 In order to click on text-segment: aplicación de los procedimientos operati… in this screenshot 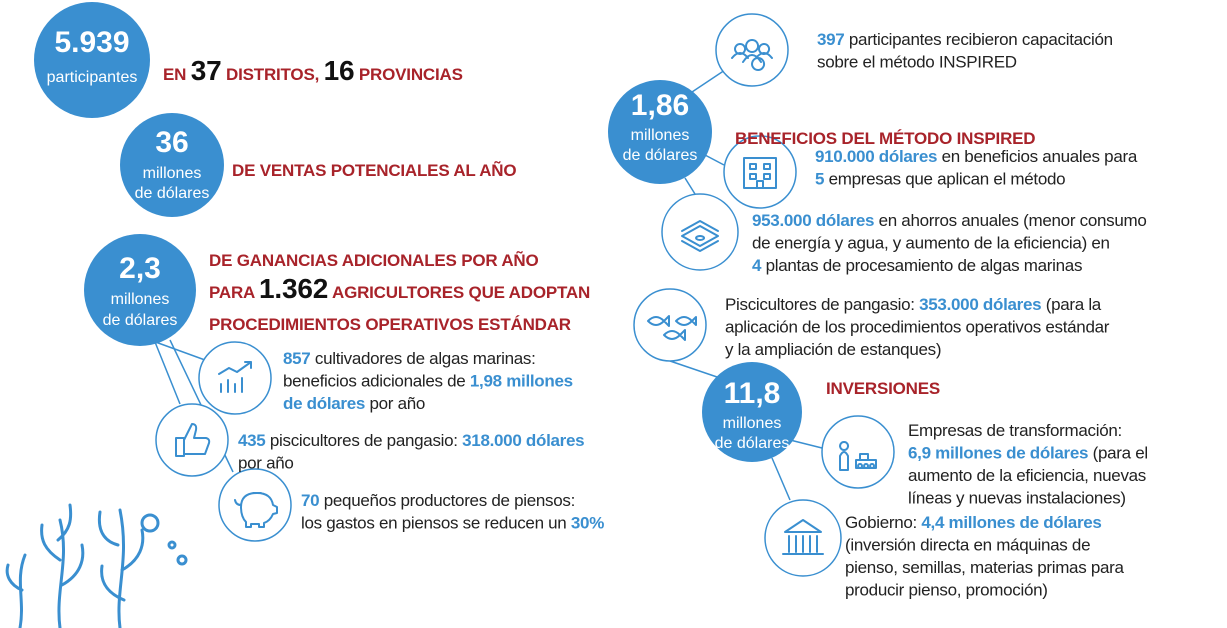, I will do `click(917, 327)`.